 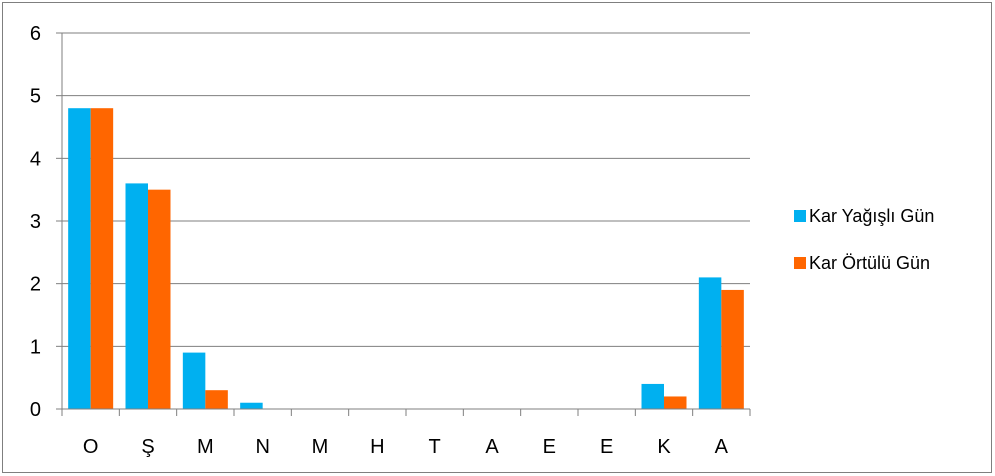 I want to click on x-tick-label: Ş, so click(x=147, y=447).